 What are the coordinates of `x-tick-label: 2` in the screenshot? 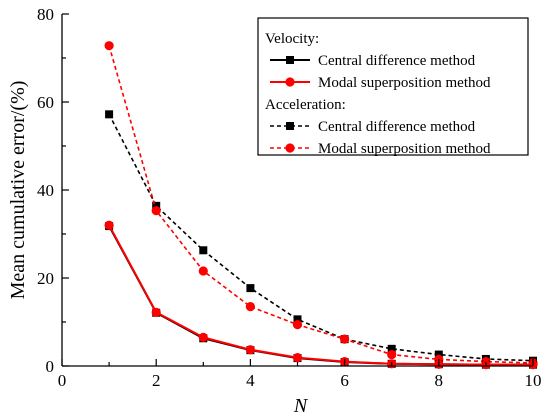 It's located at (156, 380).